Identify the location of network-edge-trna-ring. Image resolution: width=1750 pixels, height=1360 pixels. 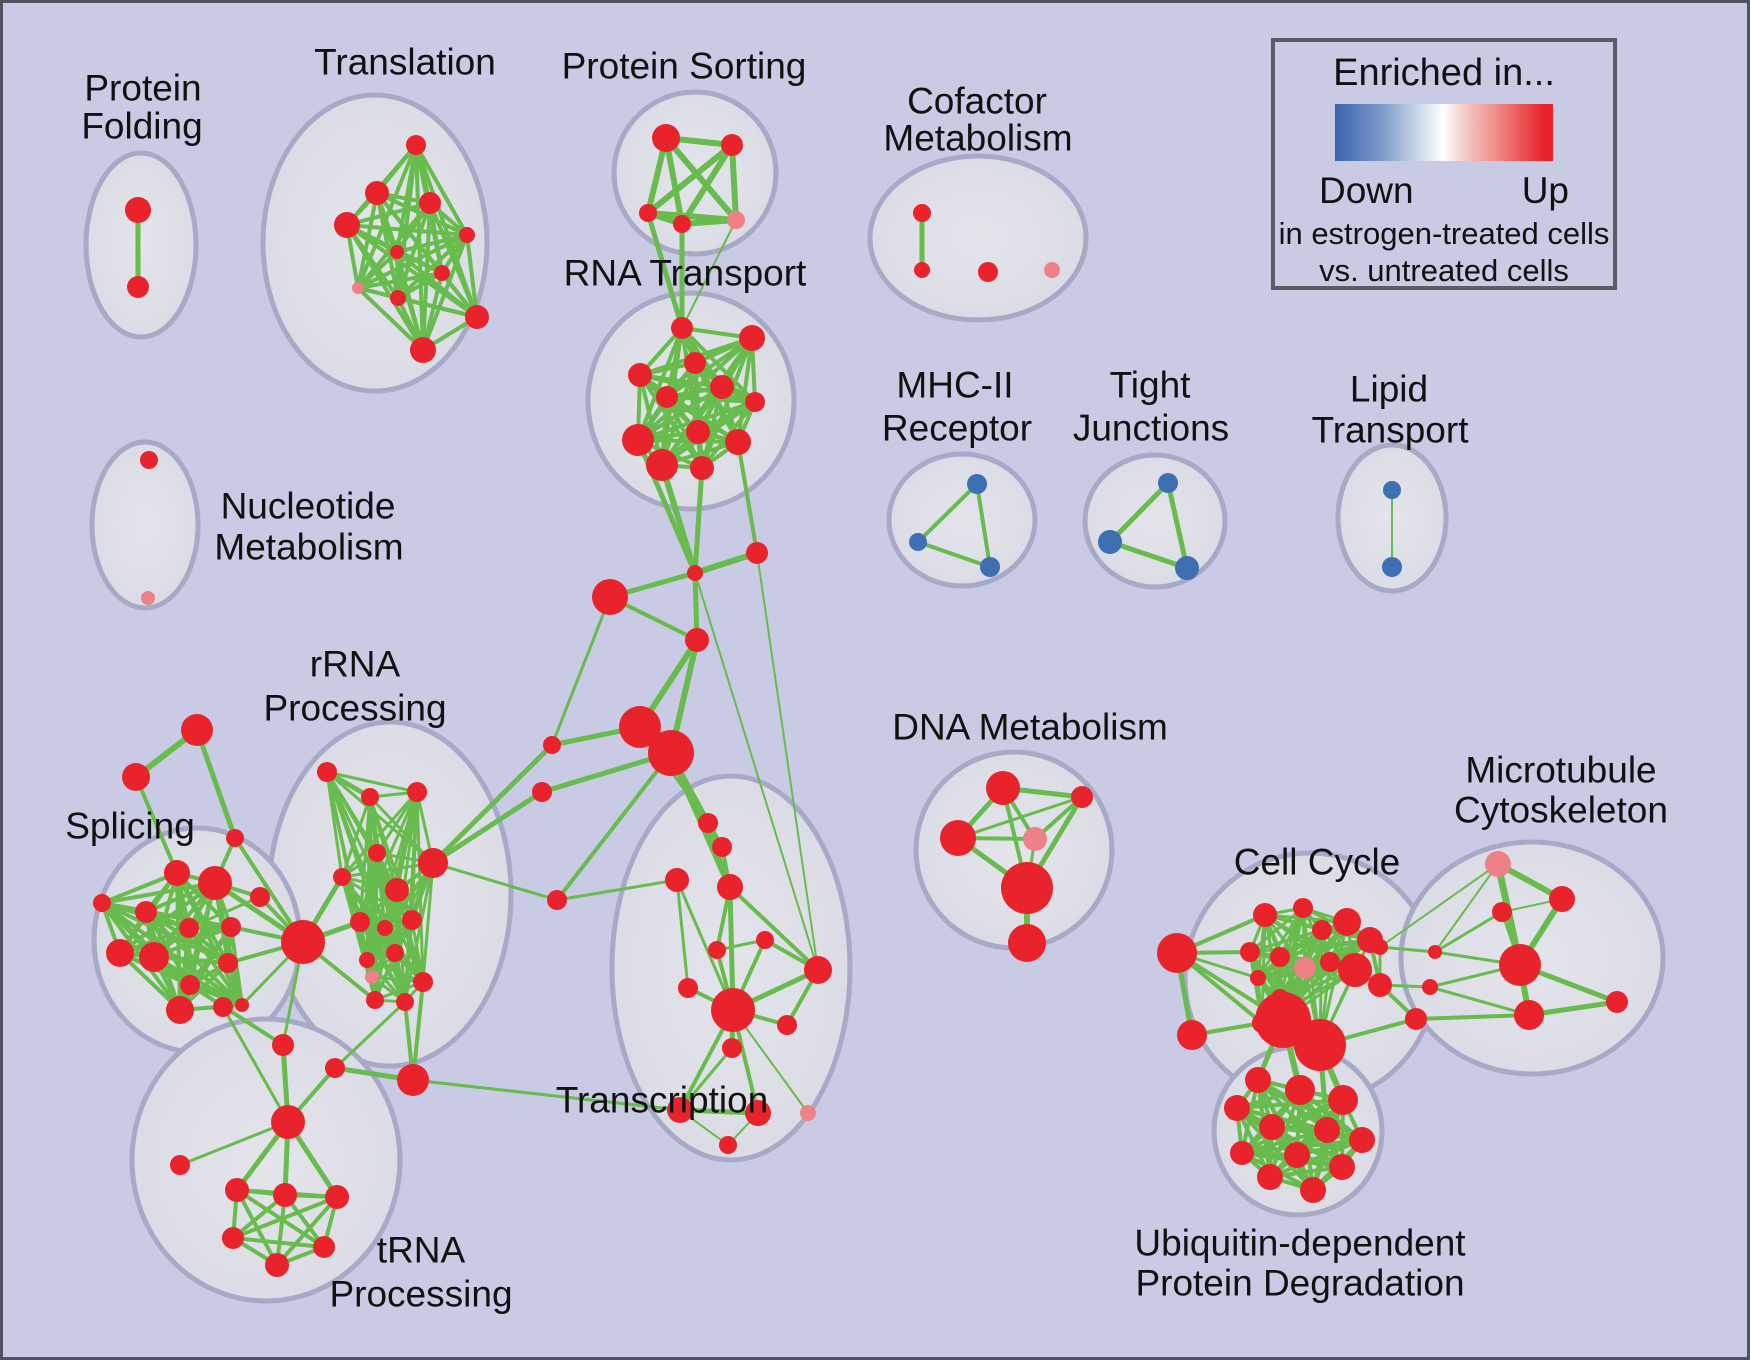
(307, 1231).